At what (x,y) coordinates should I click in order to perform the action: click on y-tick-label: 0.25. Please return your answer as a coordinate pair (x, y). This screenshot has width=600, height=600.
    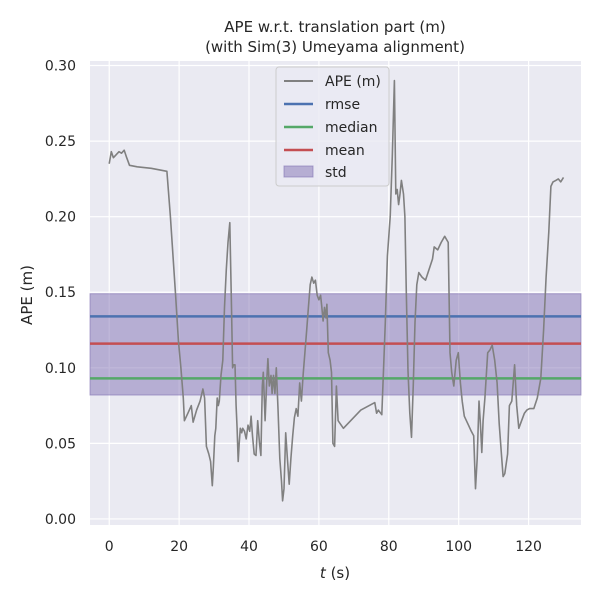
    Looking at the image, I should click on (60, 142).